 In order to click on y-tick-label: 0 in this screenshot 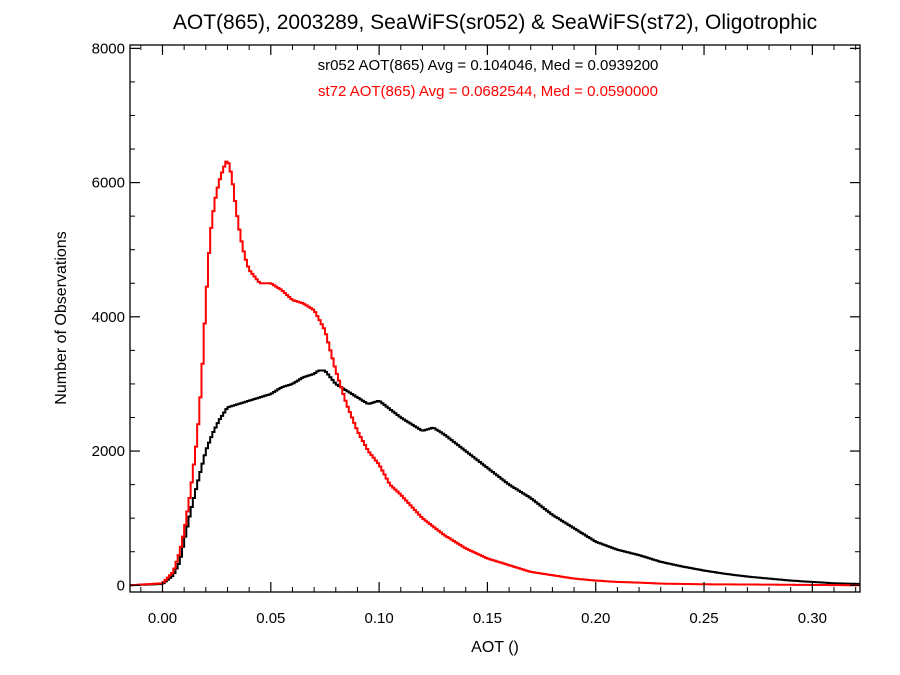, I will do `click(121, 585)`.